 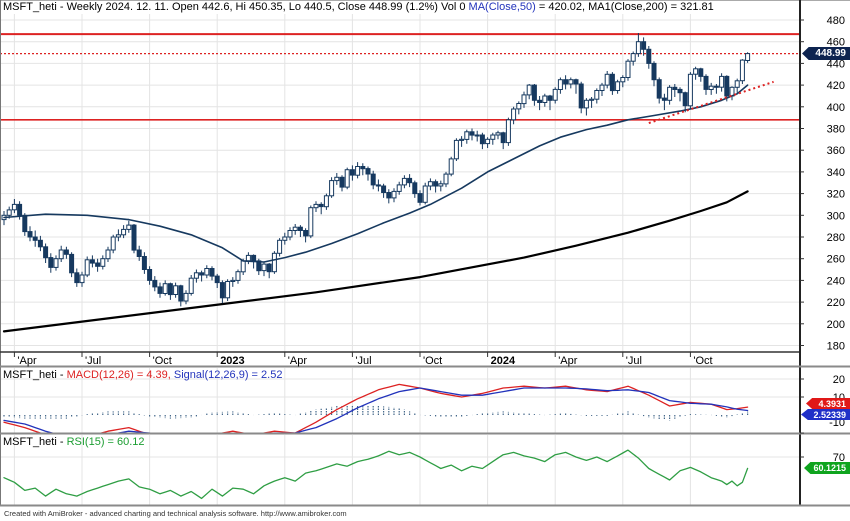 What do you see at coordinates (232, 361) in the screenshot?
I see `date-axis-label: 2023` at bounding box center [232, 361].